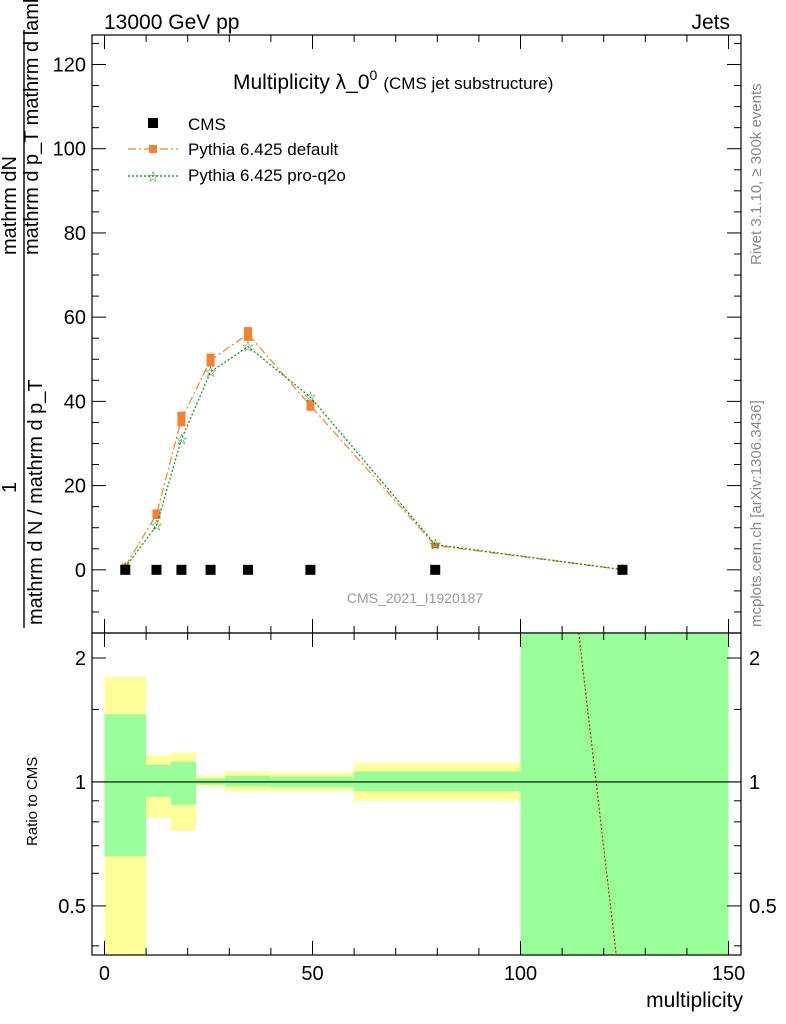 The height and width of the screenshot is (1024, 786). Describe the element at coordinates (374, 75) in the screenshot. I see `plot-title-sup: 0` at that location.